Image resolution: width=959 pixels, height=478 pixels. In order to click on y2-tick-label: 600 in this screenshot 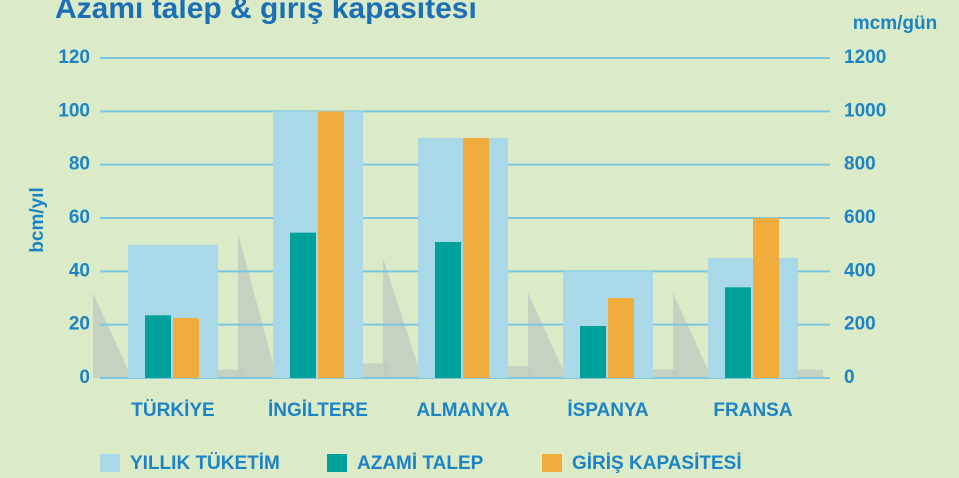, I will do `click(860, 217)`.